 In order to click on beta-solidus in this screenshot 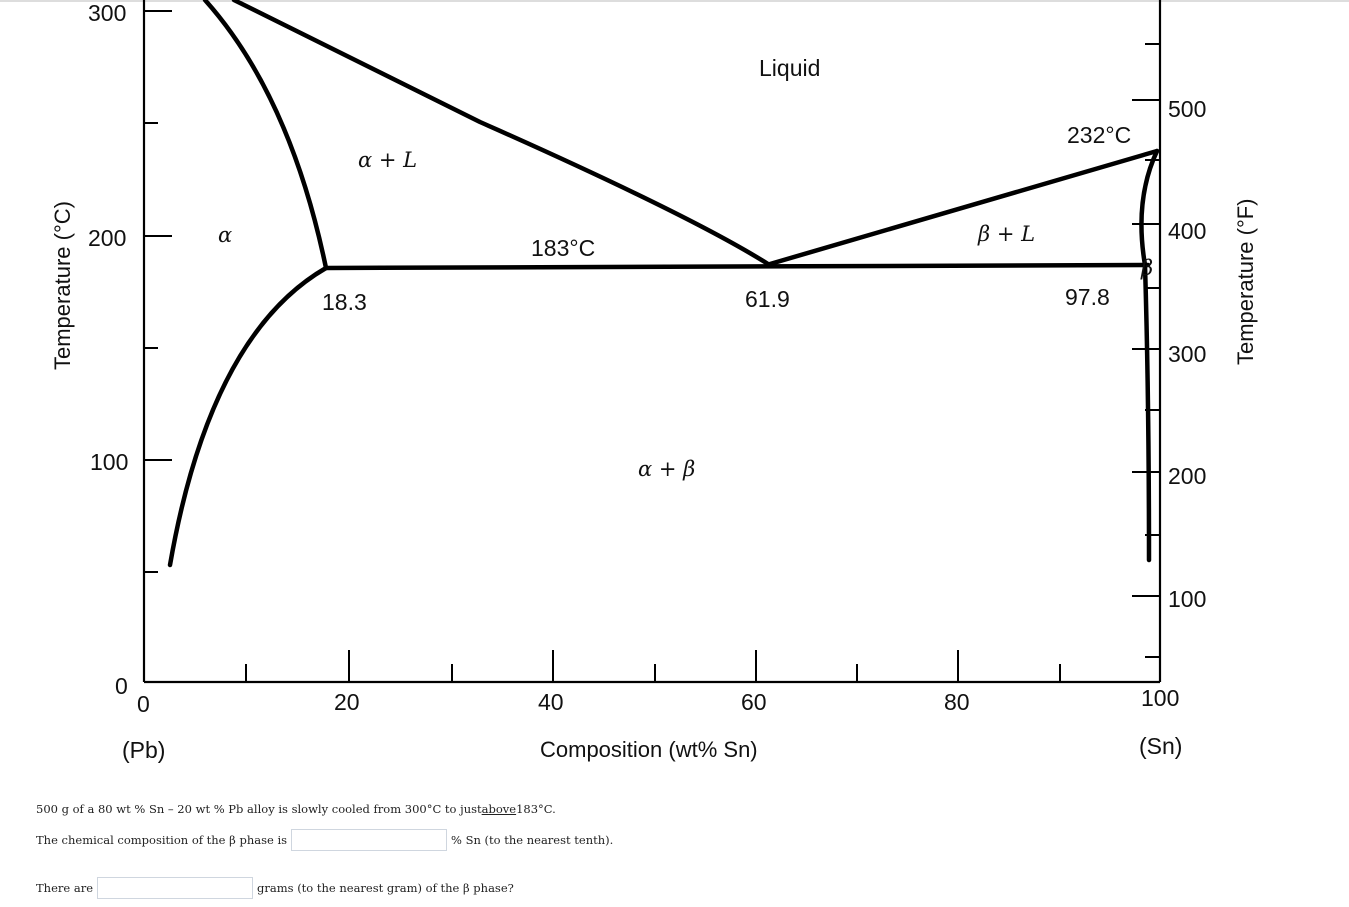, I will do `click(1149, 208)`.